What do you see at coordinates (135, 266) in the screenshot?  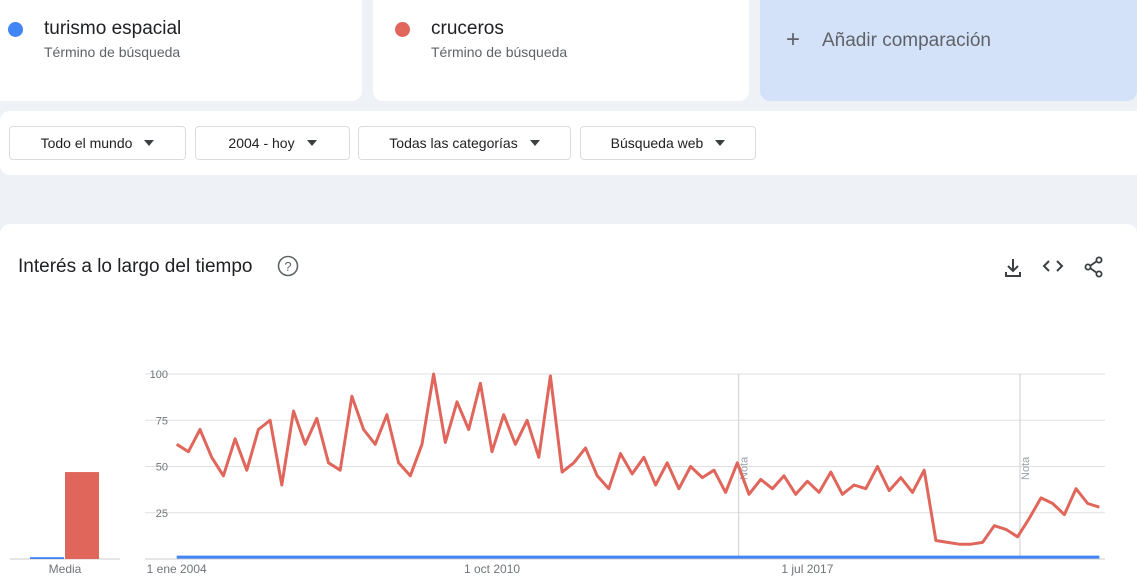 I see `section-title: Interés a lo largo del tiempo` at bounding box center [135, 266].